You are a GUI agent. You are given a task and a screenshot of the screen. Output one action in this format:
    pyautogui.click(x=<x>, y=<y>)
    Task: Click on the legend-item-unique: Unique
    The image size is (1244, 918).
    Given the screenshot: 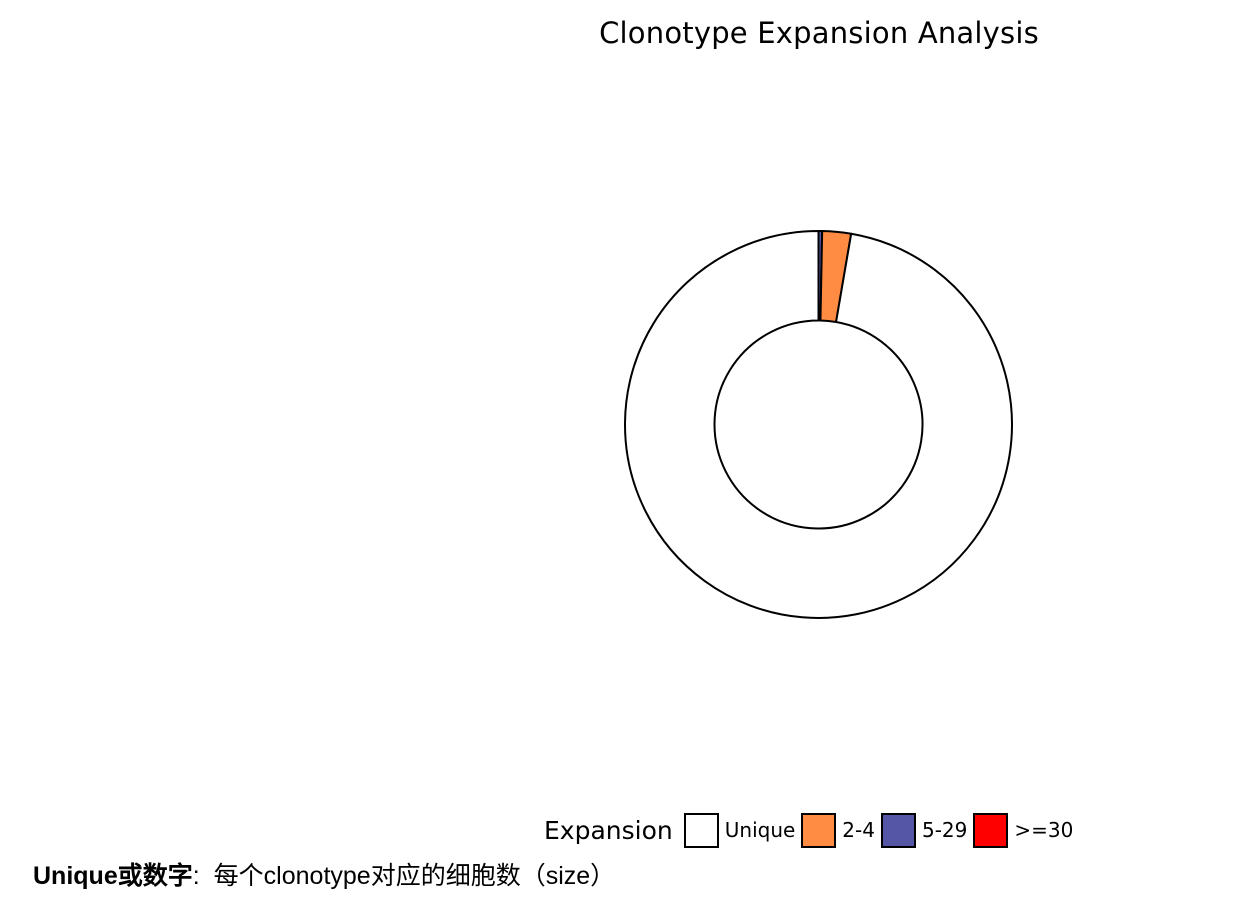 What is the action you would take?
    pyautogui.click(x=739, y=830)
    